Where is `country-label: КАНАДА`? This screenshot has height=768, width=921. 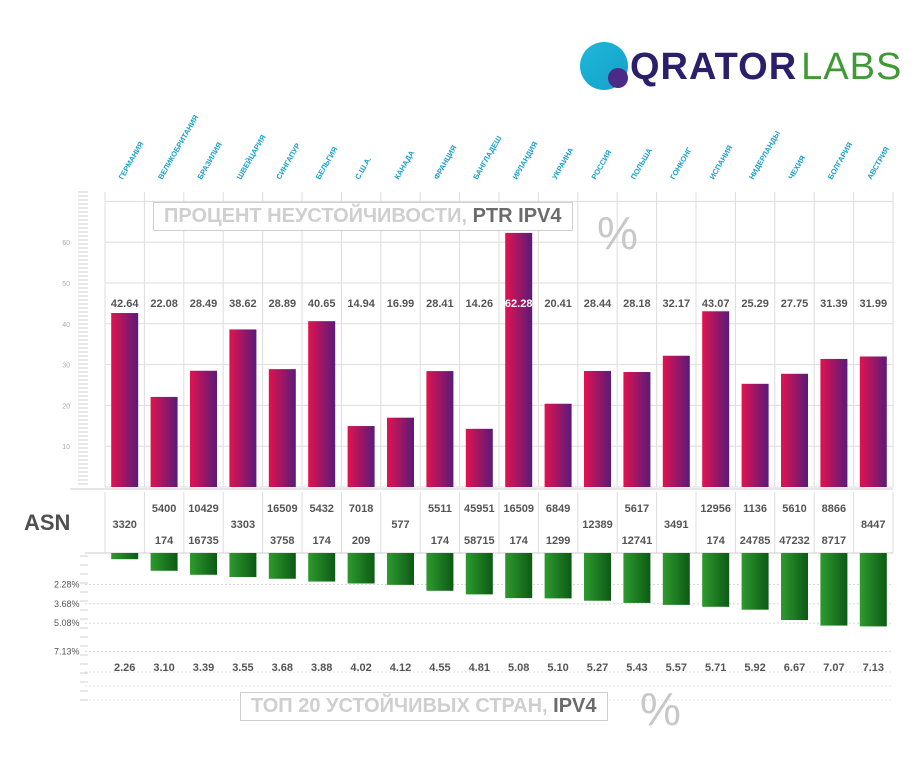 country-label: КАНАДА is located at coordinates (404, 164).